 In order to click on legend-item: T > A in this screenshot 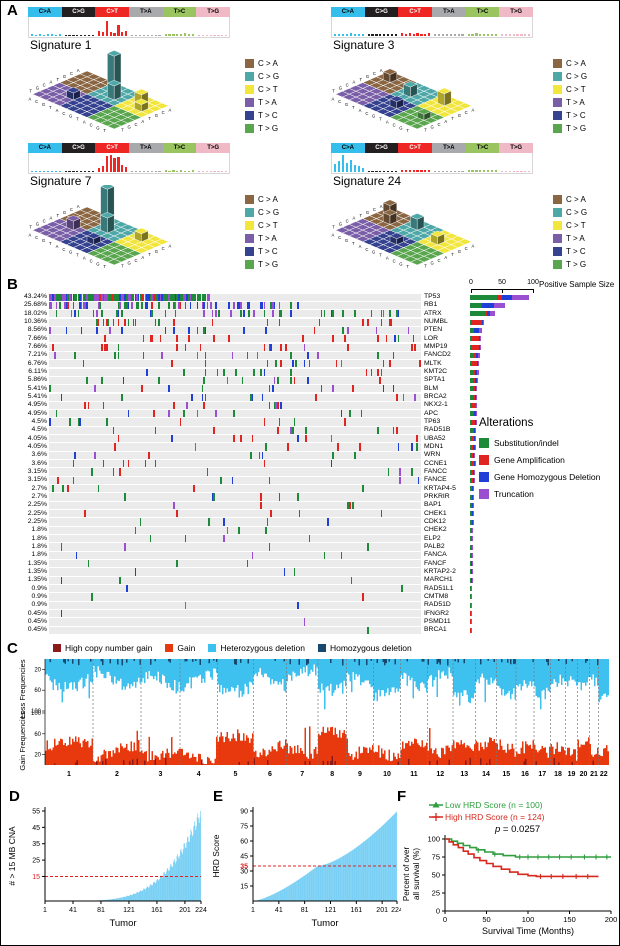, I will do `click(281, 238)`.